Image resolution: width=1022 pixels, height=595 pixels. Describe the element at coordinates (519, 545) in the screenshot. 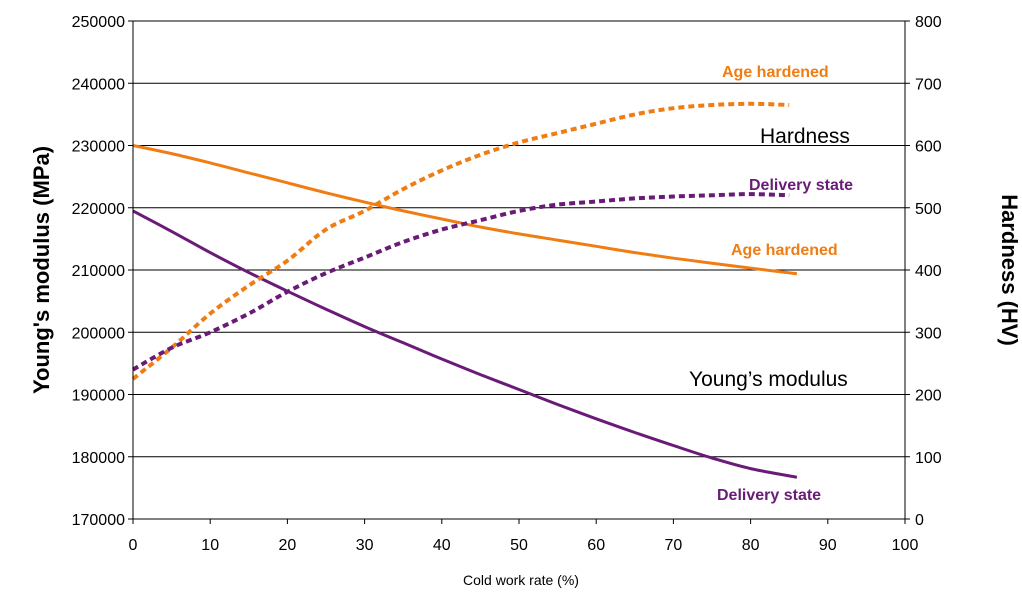

I see `x-tick-label-5: 50` at that location.